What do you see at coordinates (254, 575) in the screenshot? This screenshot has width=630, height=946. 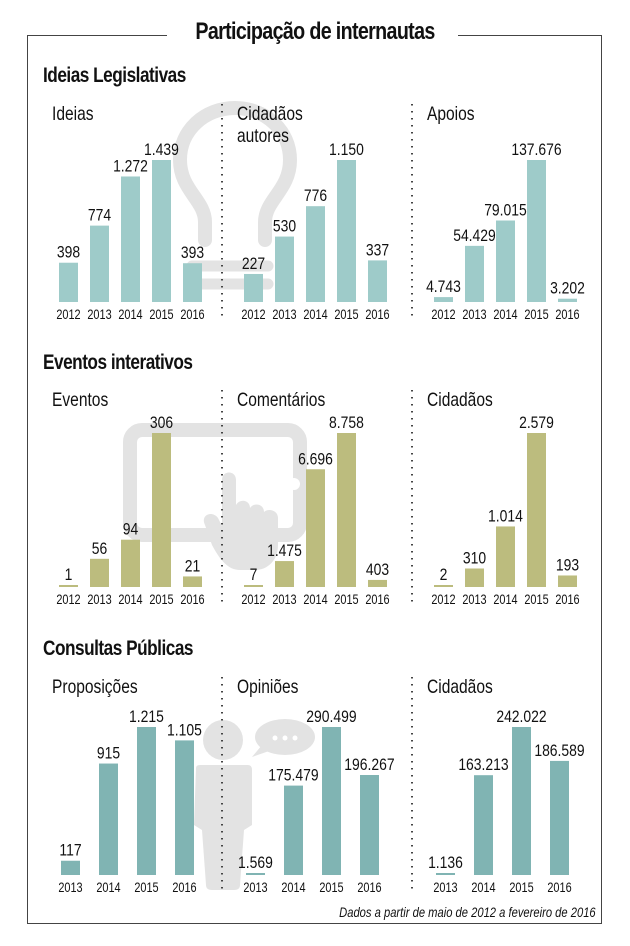 I see `data-label: 7` at bounding box center [254, 575].